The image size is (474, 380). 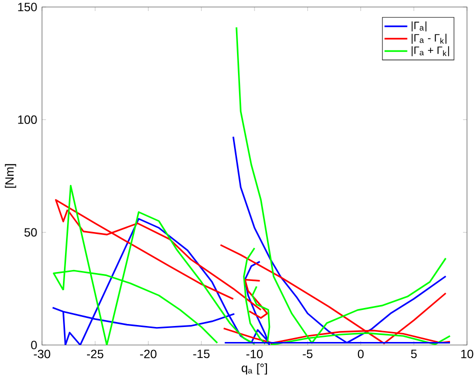 I want to click on x-tick-label: 0, so click(x=361, y=354).